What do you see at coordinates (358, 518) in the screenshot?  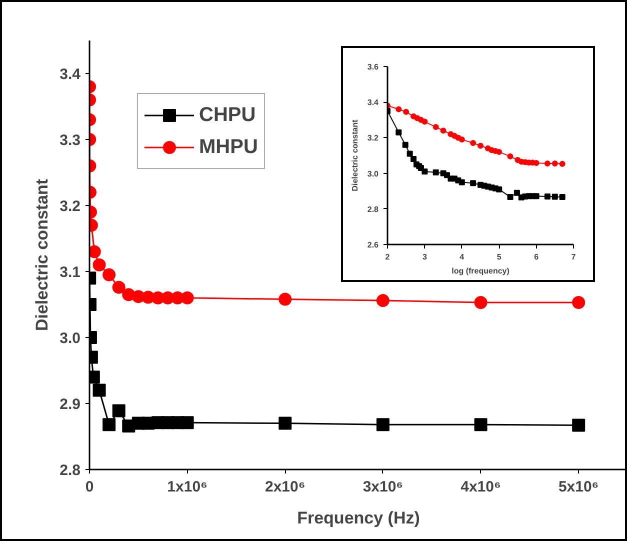 I see `x-axis-title: Frequency (Hz)` at bounding box center [358, 518].